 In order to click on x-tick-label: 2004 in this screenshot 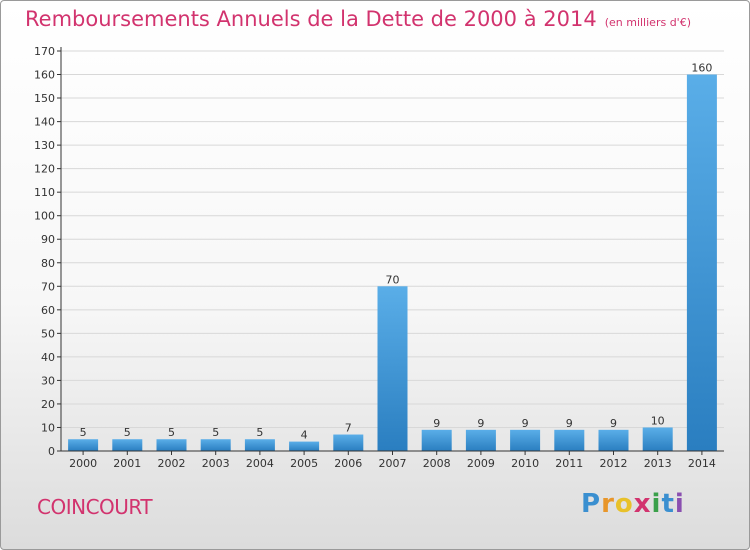, I will do `click(260, 463)`.